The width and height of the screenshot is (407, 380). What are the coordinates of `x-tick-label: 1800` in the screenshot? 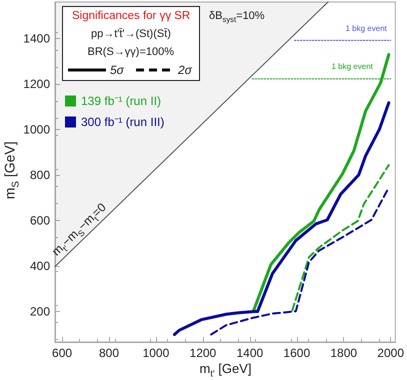 It's located at (344, 353).